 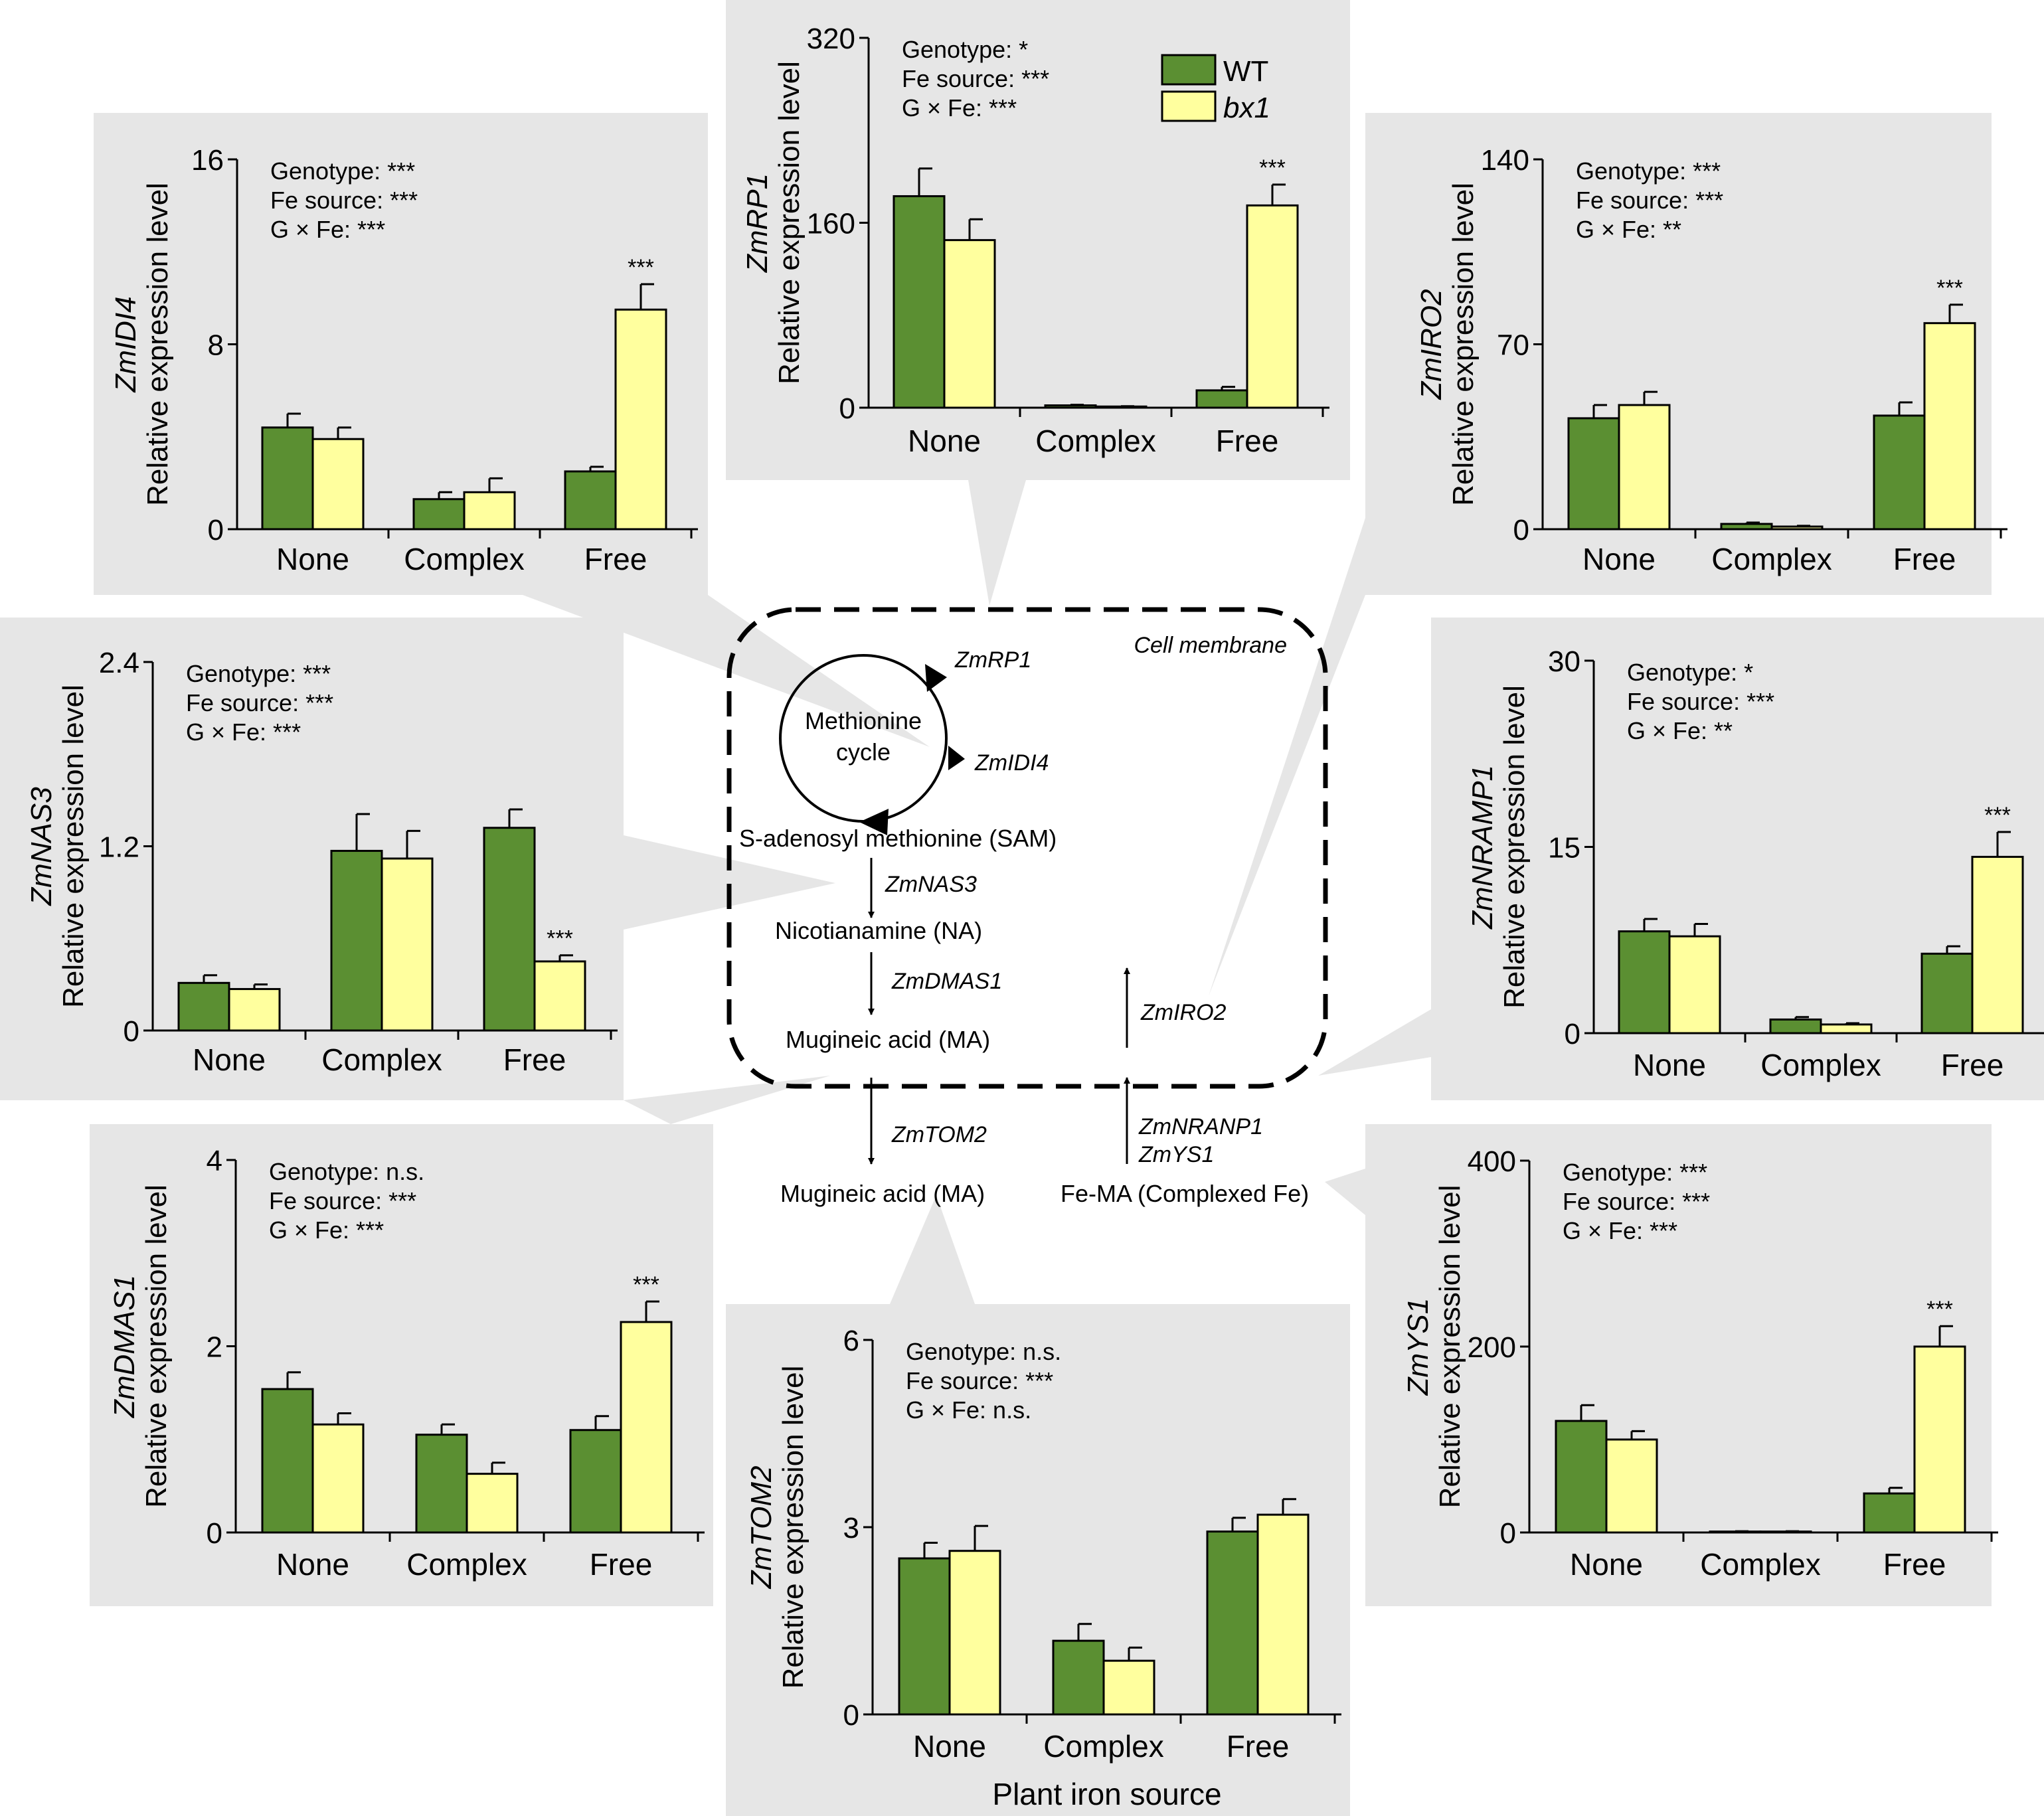 What do you see at coordinates (1215, 89) in the screenshot?
I see `legend: WT bx1` at bounding box center [1215, 89].